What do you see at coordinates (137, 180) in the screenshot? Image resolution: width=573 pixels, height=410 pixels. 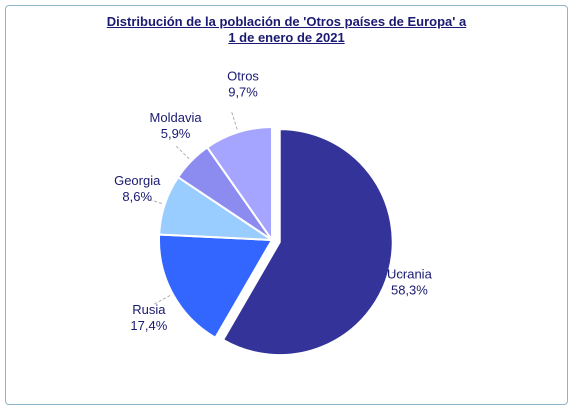 I see `slice-label: Georgia` at bounding box center [137, 180].